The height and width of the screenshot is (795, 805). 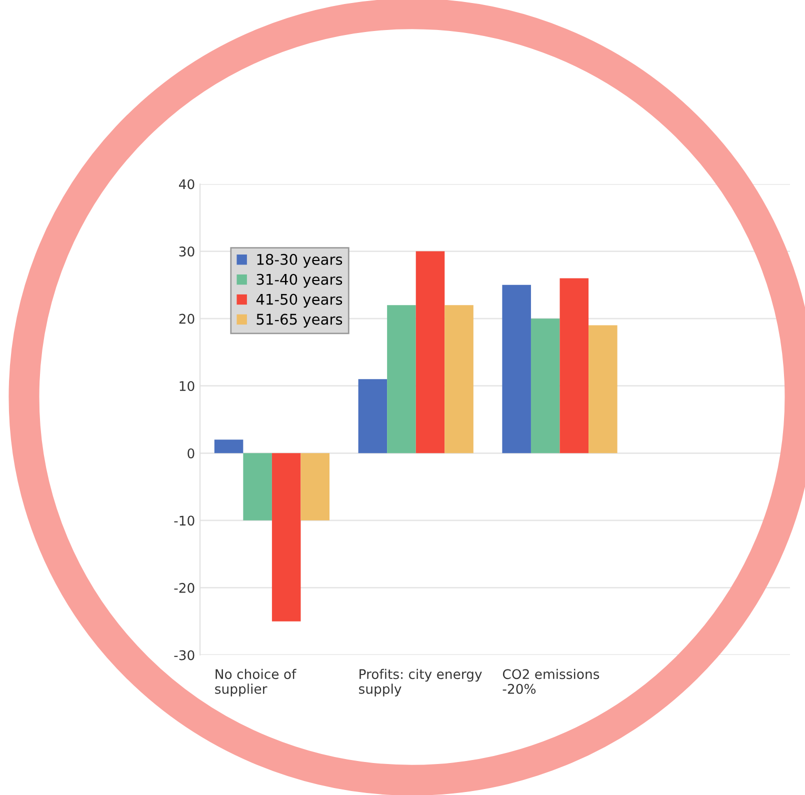 I want to click on legend-label: 41-50 years, so click(x=299, y=301).